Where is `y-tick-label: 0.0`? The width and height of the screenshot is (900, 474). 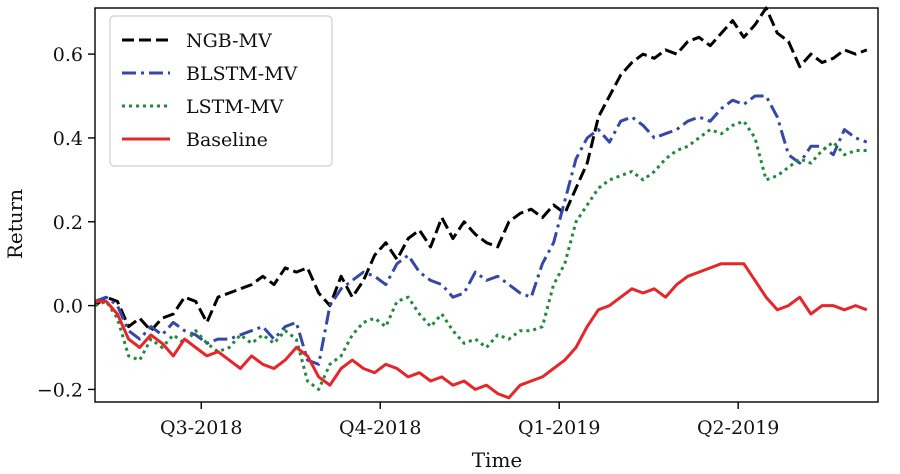
y-tick-label: 0.0 is located at coordinates (68, 307).